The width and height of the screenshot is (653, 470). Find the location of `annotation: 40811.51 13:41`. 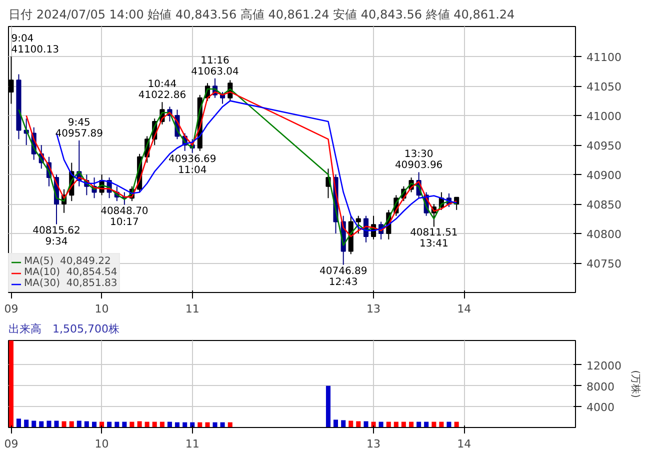

annotation: 40811.51 13:41 is located at coordinates (434, 239).